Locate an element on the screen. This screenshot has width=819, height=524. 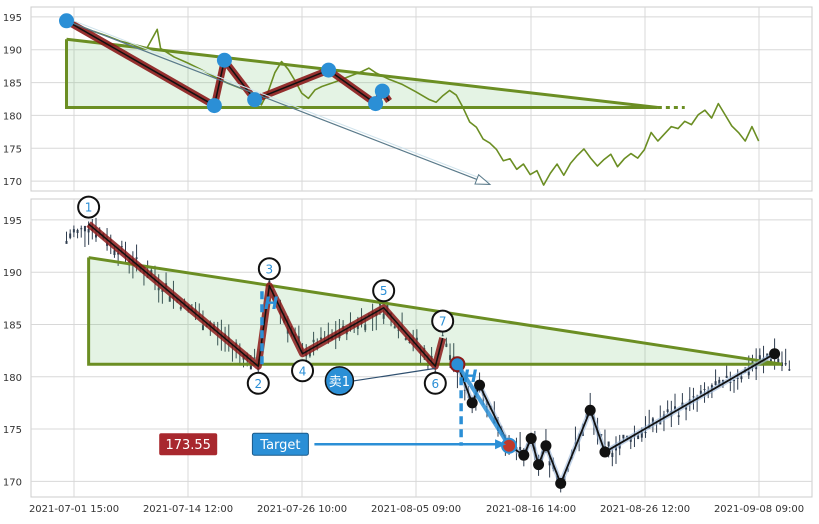
target-badge-label: Target is located at coordinates (279, 445).